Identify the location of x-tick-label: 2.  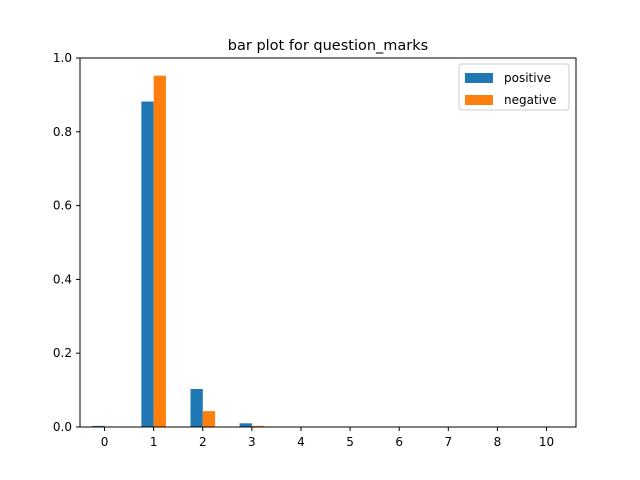
(203, 442).